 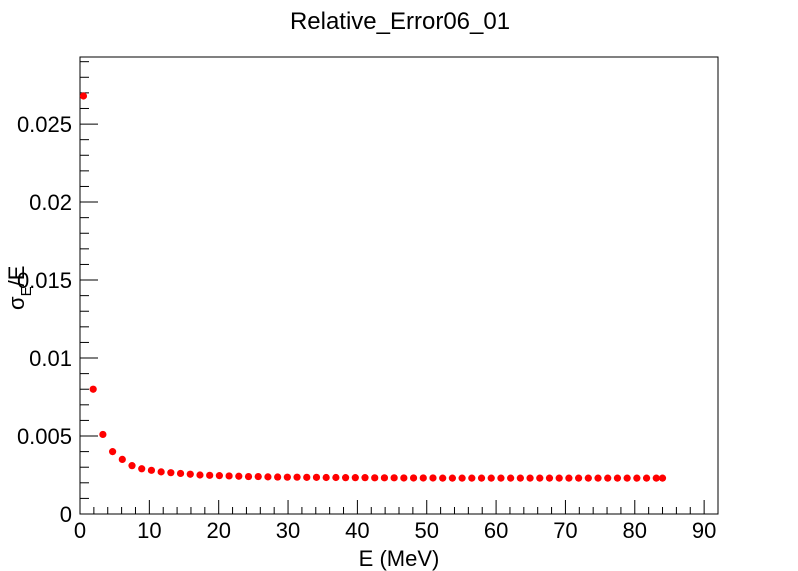 I want to click on x-tick-label: 90, so click(x=704, y=530).